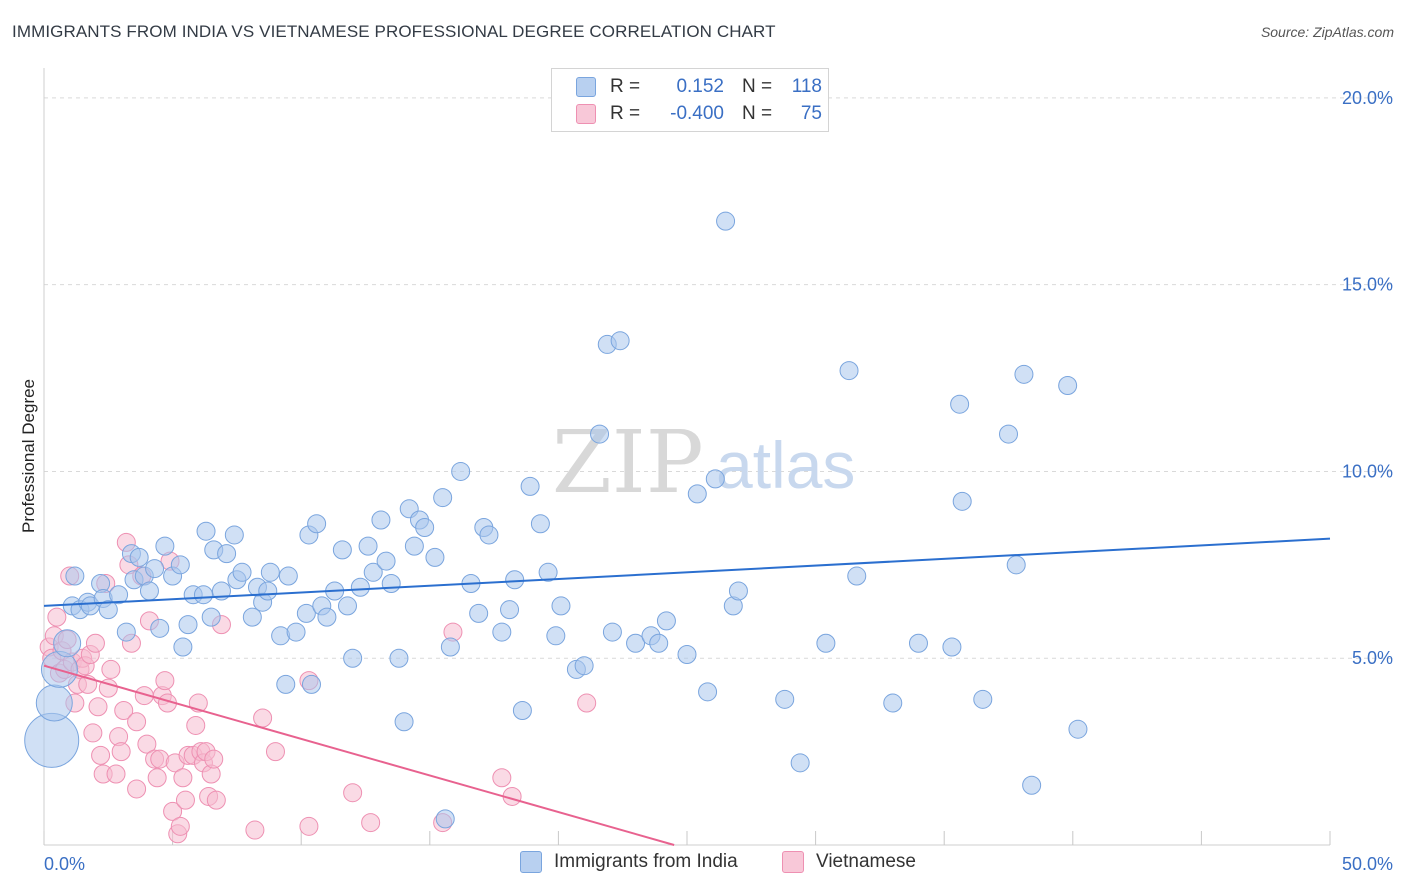 Image resolution: width=1406 pixels, height=892 pixels. I want to click on legend-r-label: R =, so click(625, 86).